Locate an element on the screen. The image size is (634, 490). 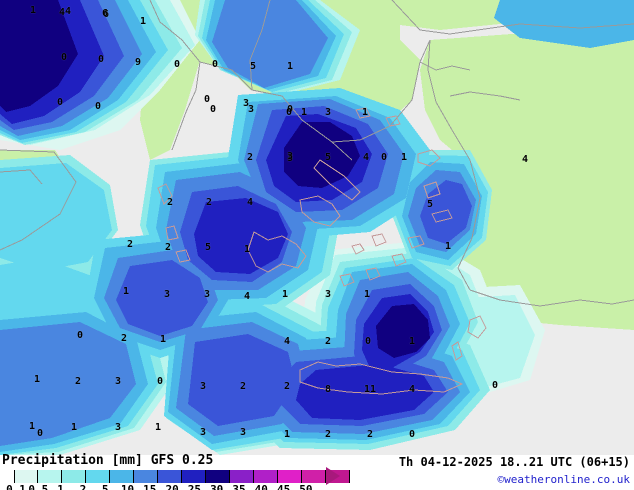
valid-time-stamp: Th 04-12-2025 18..21 UTC (06+15) is located at coordinates (514, 462).